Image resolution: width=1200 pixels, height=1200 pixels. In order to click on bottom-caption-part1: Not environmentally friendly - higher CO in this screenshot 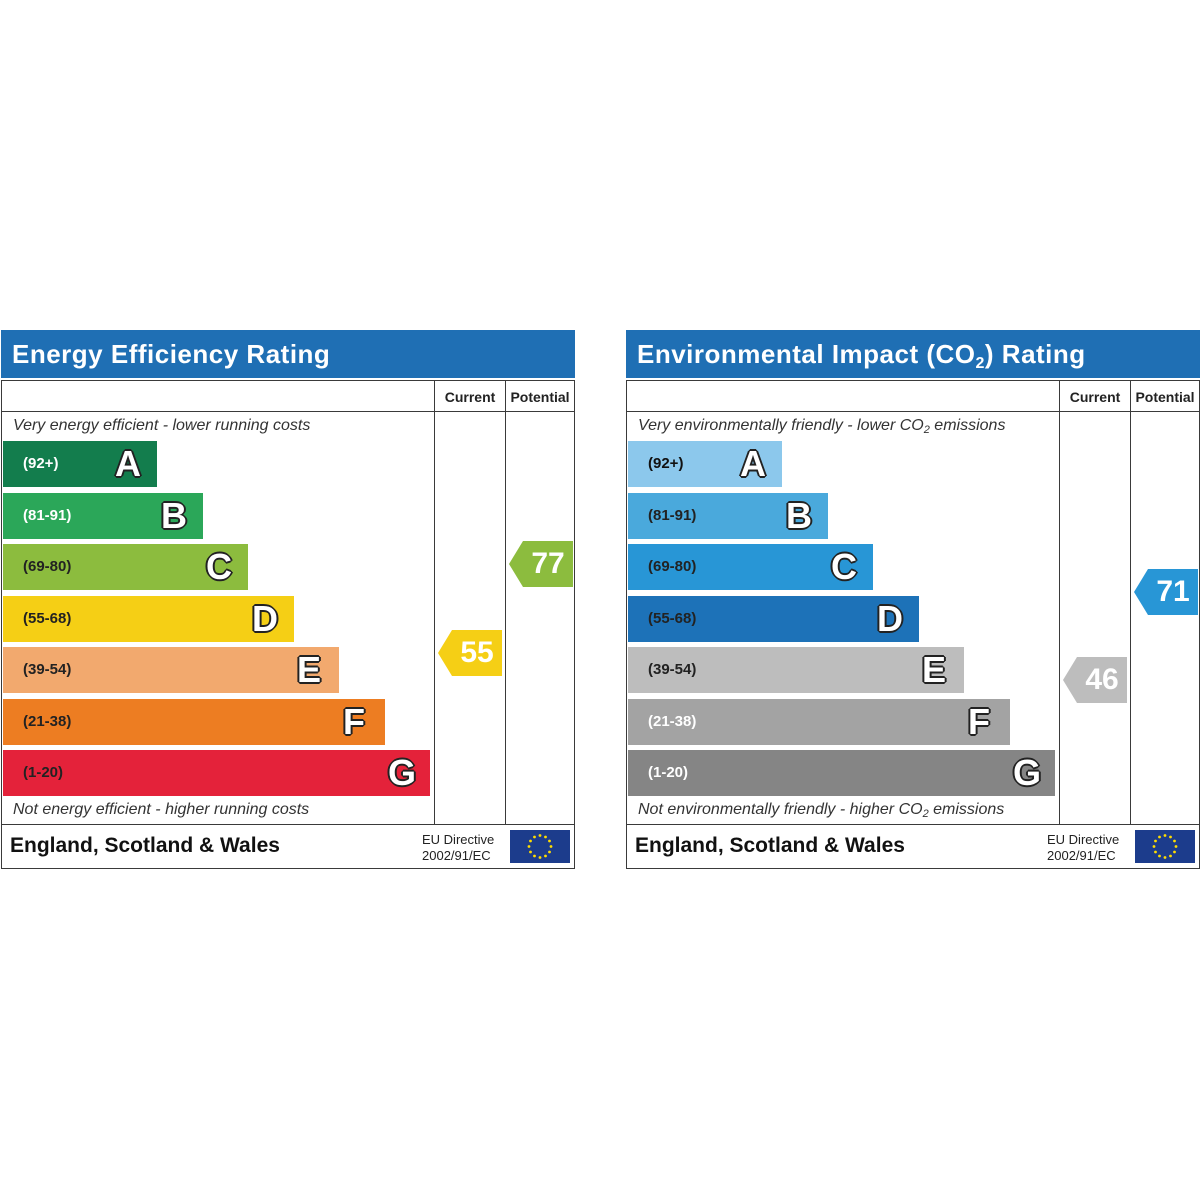, I will do `click(780, 809)`.